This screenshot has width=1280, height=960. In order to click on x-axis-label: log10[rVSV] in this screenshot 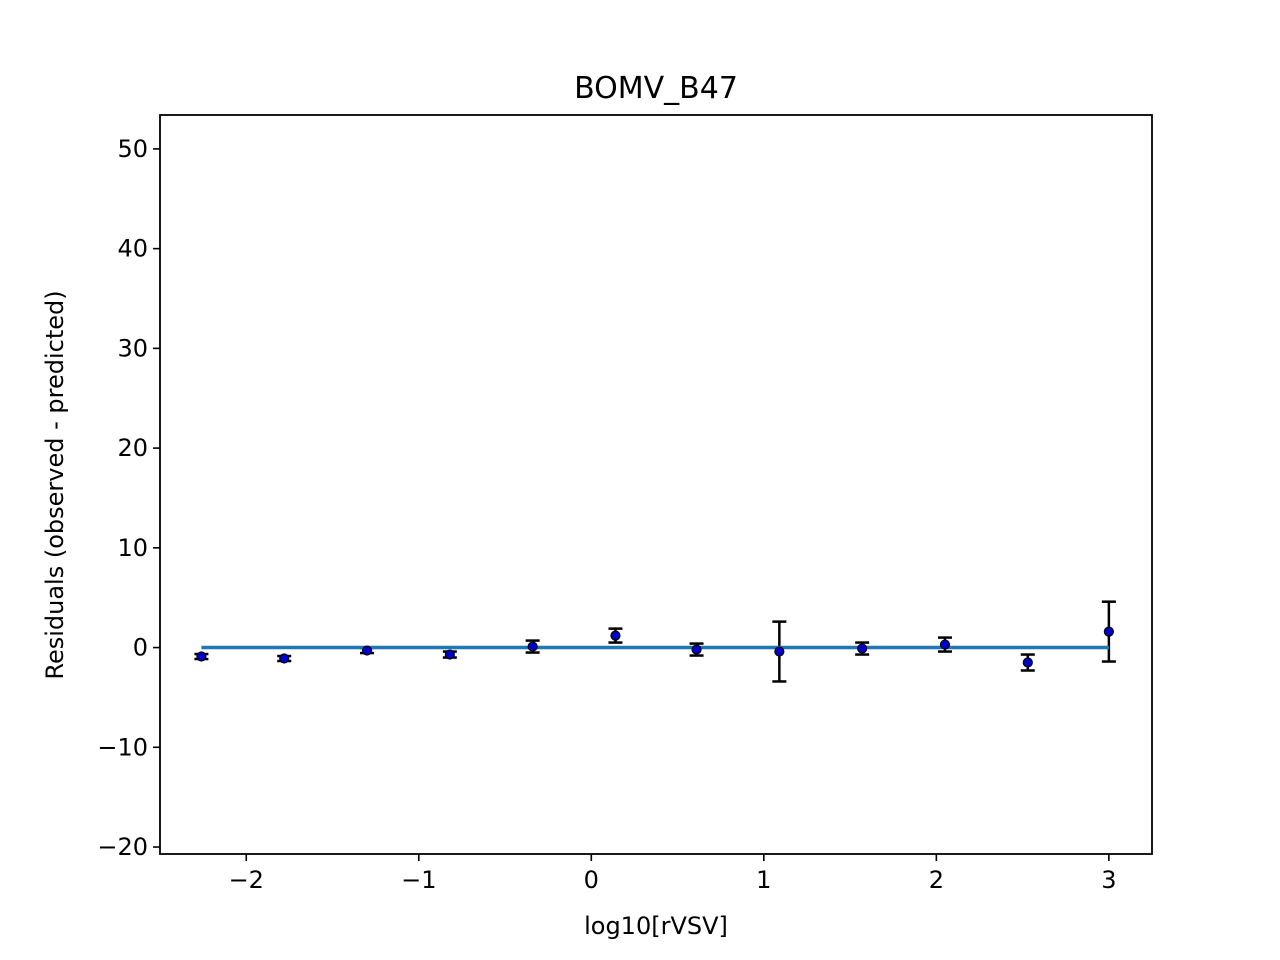, I will do `click(656, 926)`.